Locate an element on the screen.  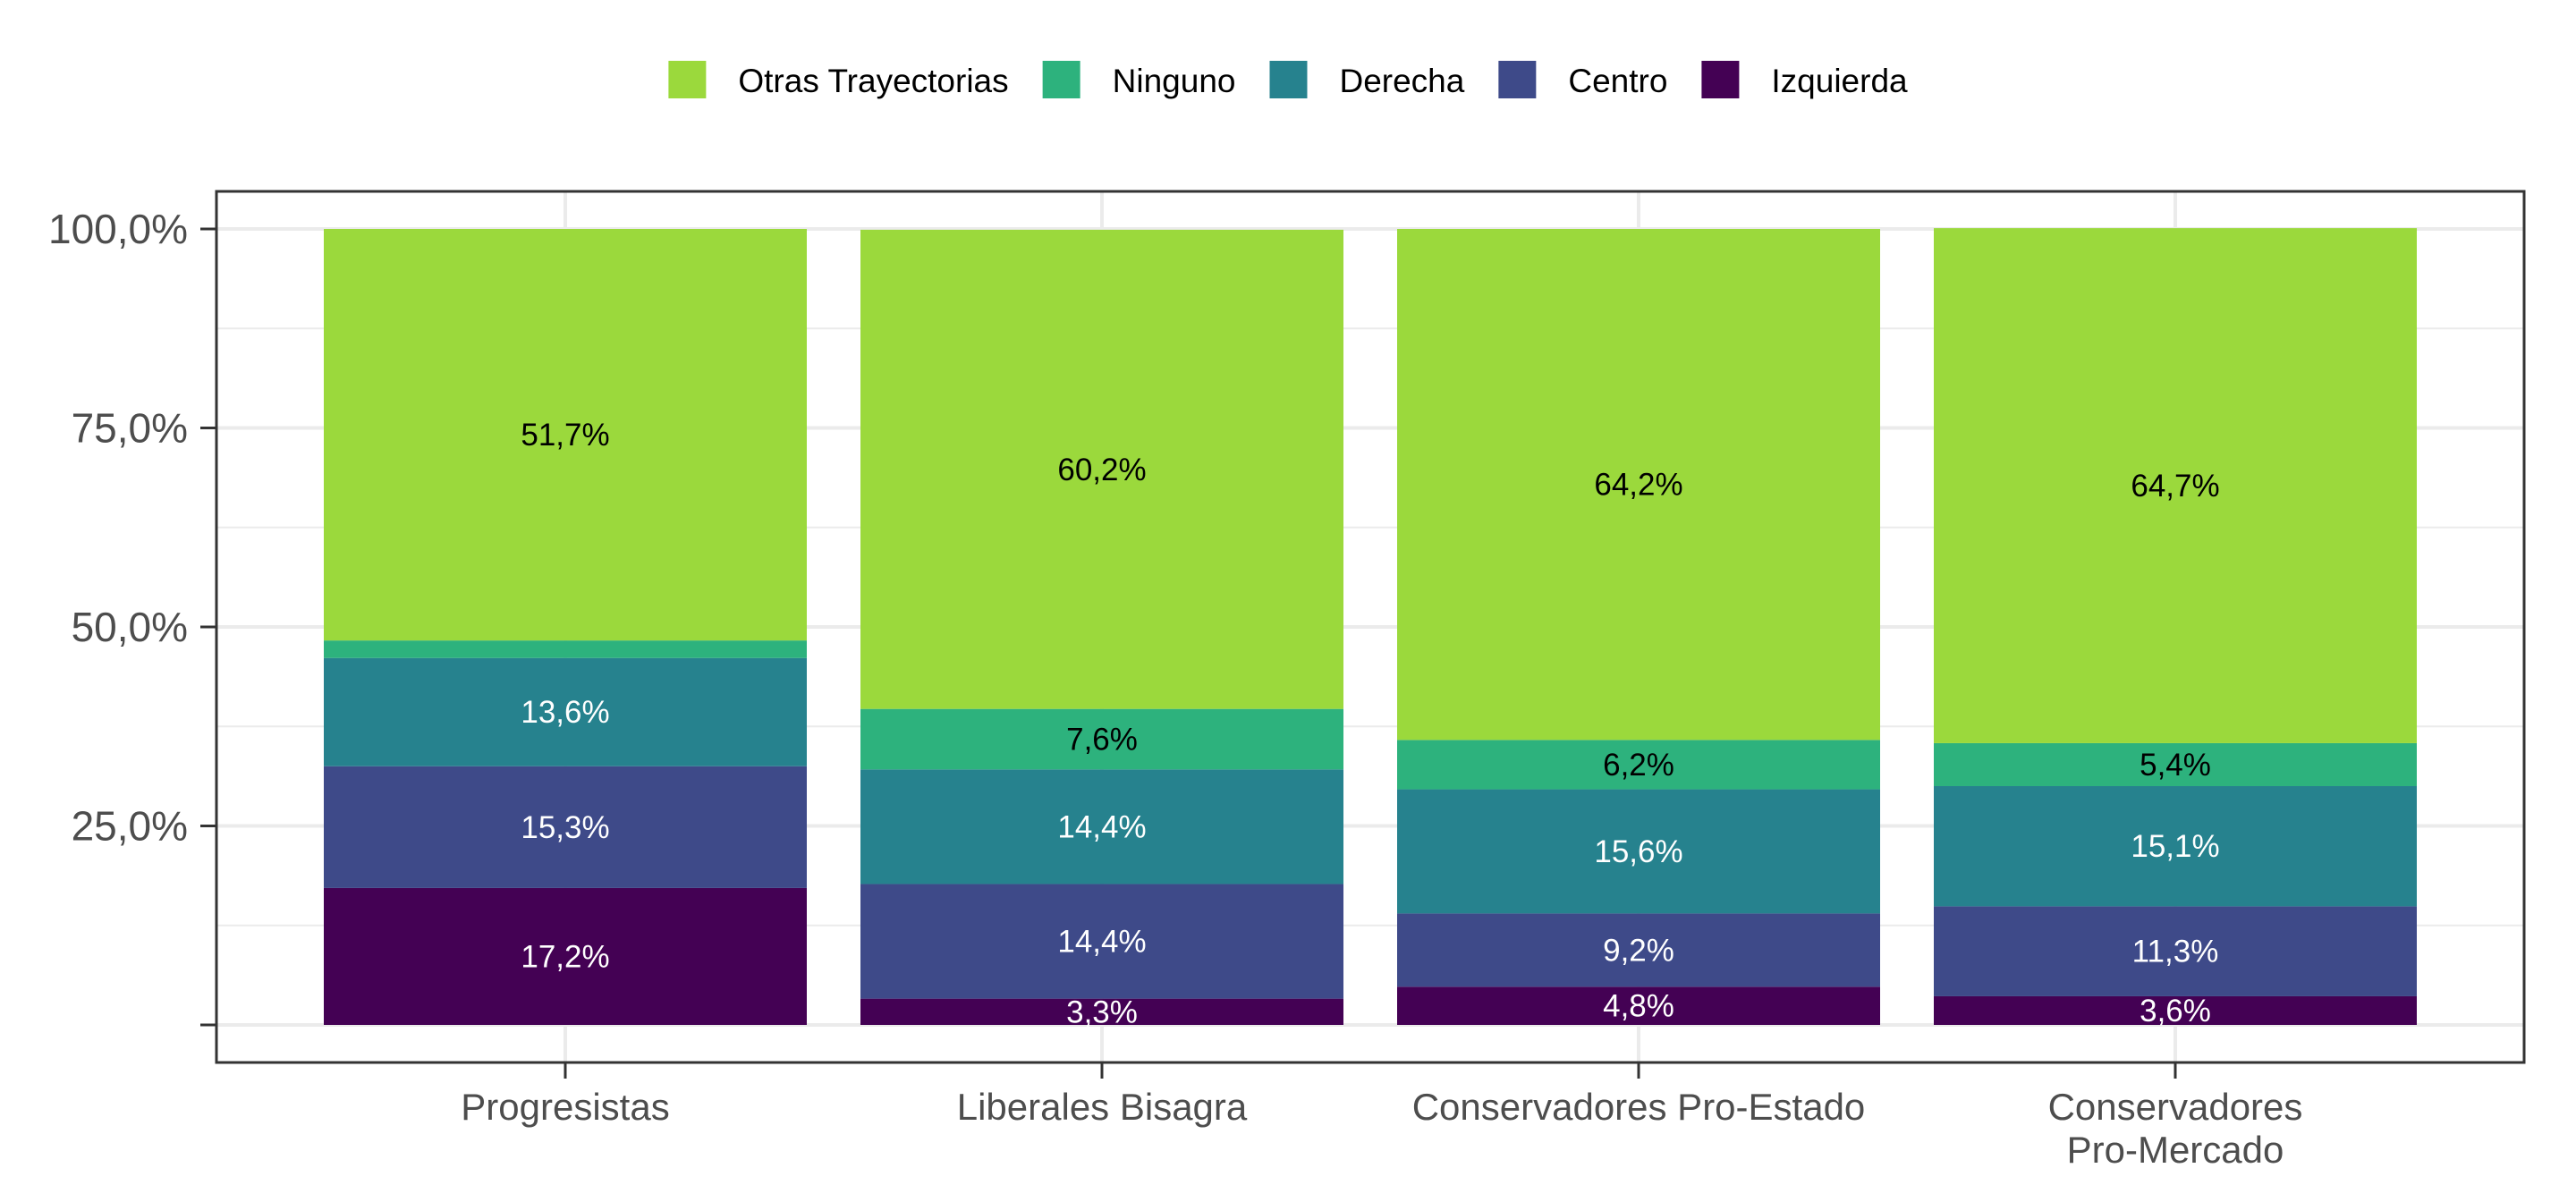
data-label: 51,7% is located at coordinates (565, 435).